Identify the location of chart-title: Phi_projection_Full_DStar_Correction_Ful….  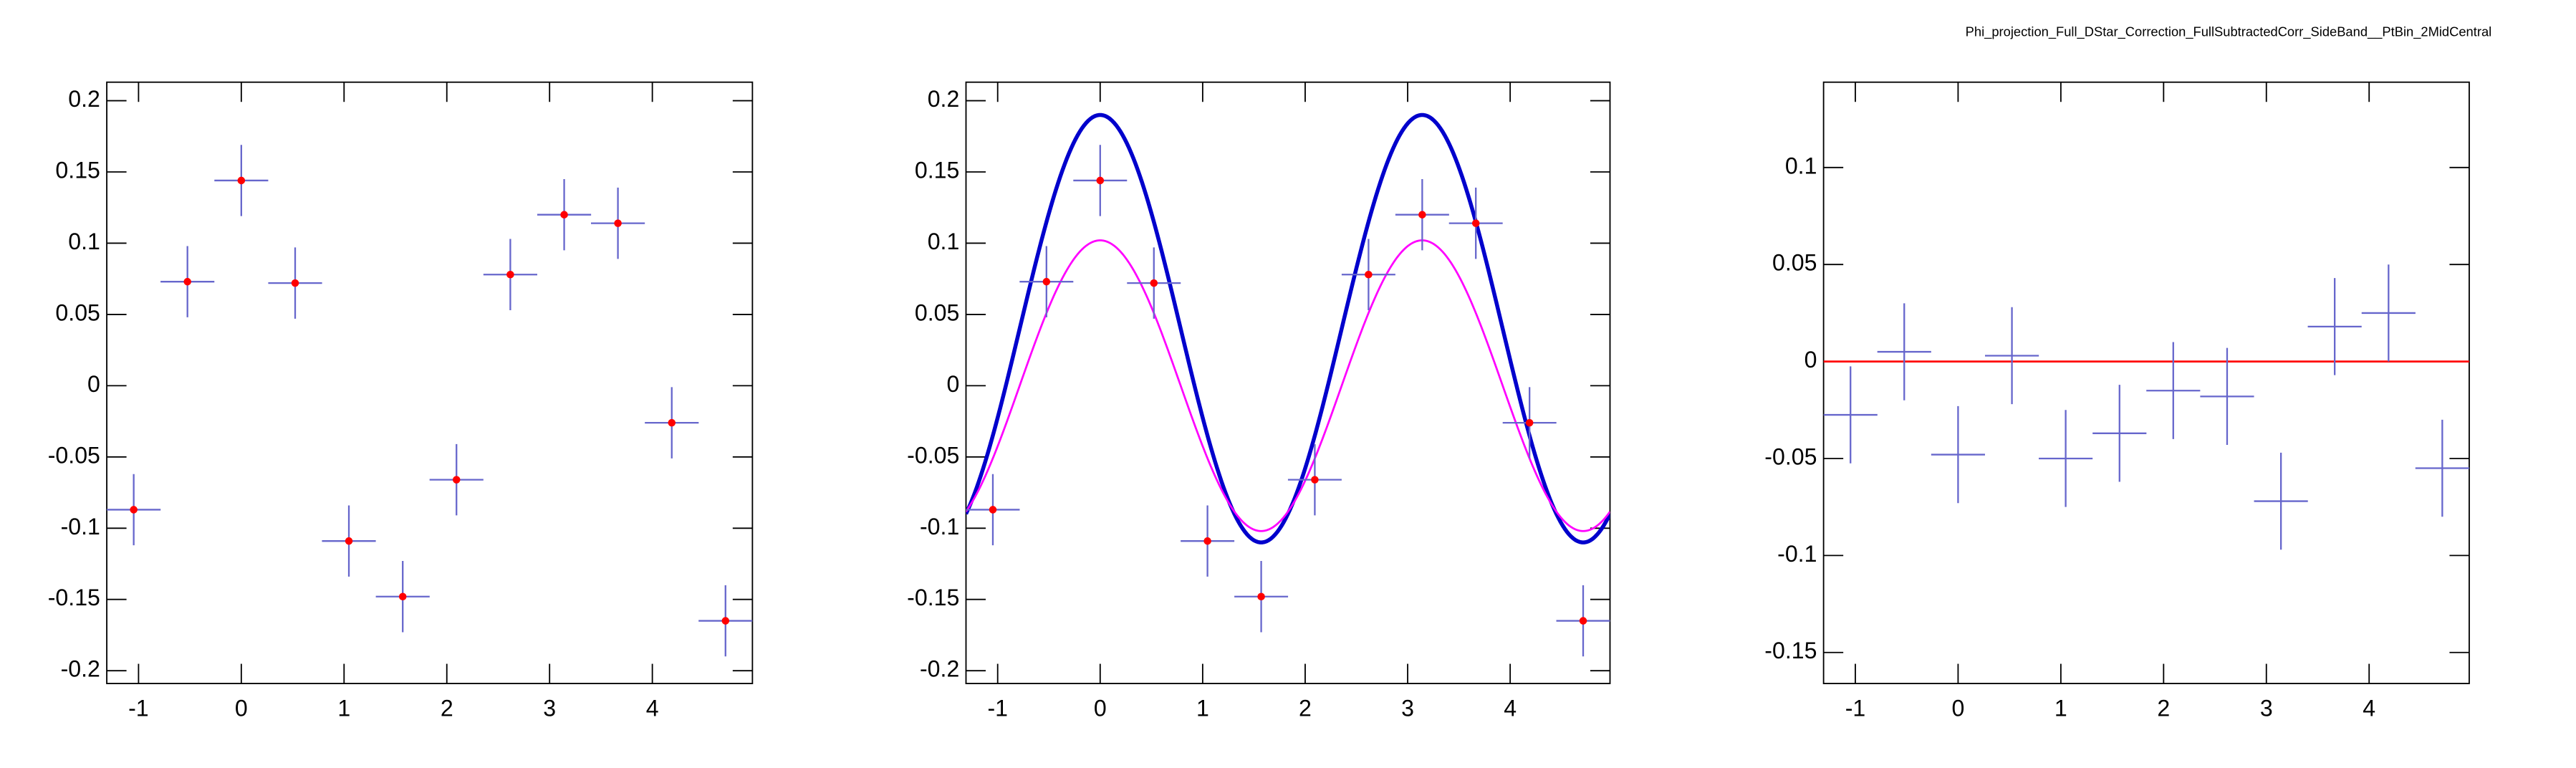
(2229, 32).